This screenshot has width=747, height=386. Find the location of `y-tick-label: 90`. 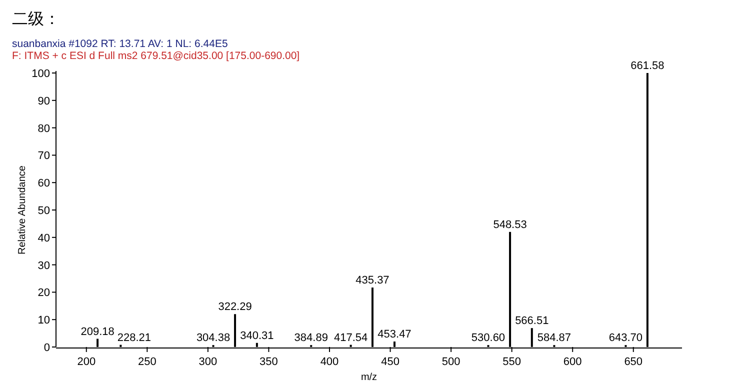

y-tick-label: 90 is located at coordinates (44, 101).